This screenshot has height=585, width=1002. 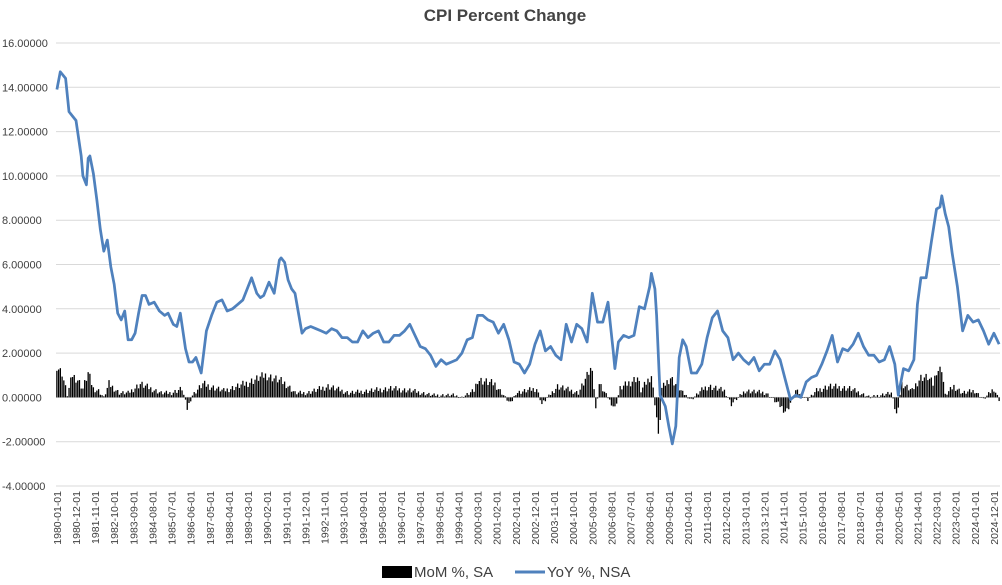 What do you see at coordinates (25, 133) in the screenshot?
I see `y-tick-label: 12.00000` at bounding box center [25, 133].